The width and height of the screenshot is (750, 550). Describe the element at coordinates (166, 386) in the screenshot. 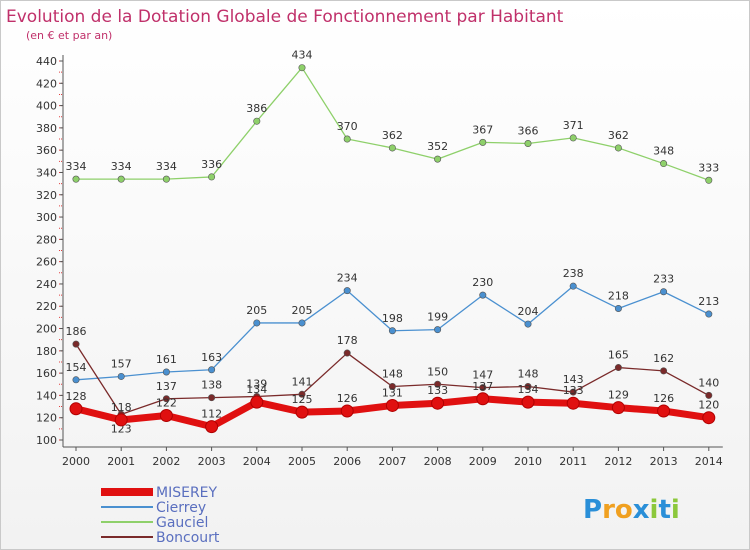

I see `data-label: 137` at that location.